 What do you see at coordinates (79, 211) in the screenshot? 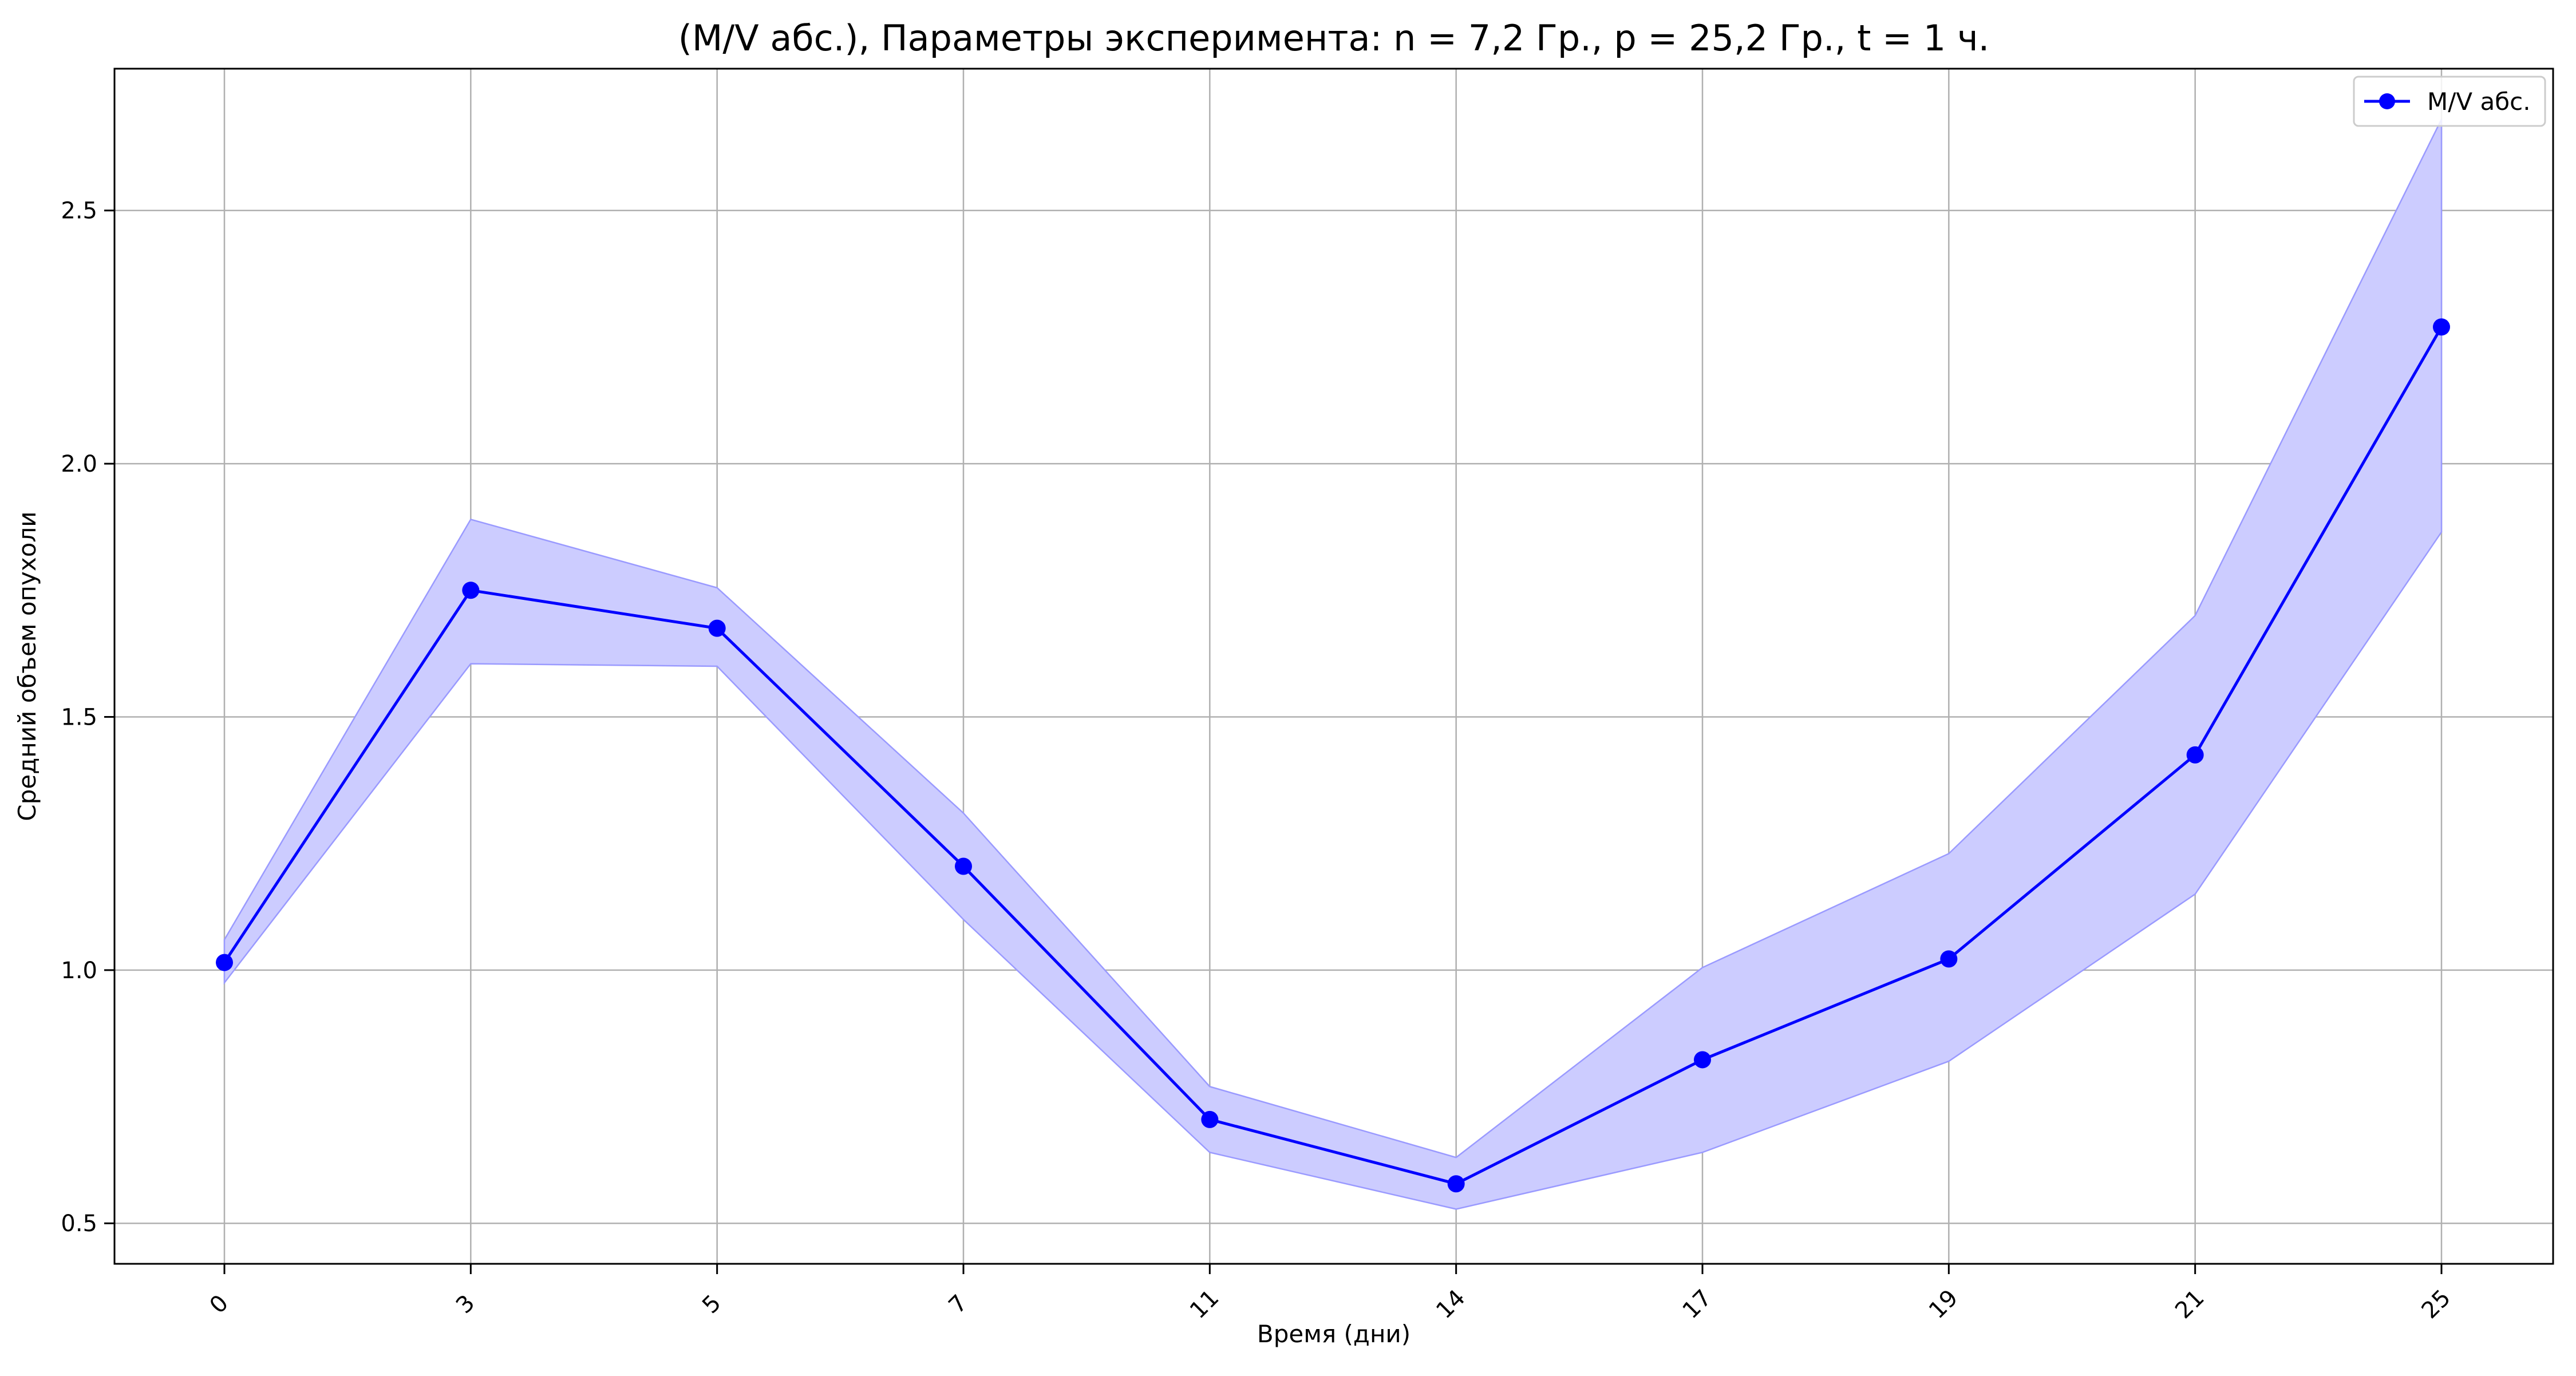
I see `y-tick-label: 2.5` at bounding box center [79, 211].